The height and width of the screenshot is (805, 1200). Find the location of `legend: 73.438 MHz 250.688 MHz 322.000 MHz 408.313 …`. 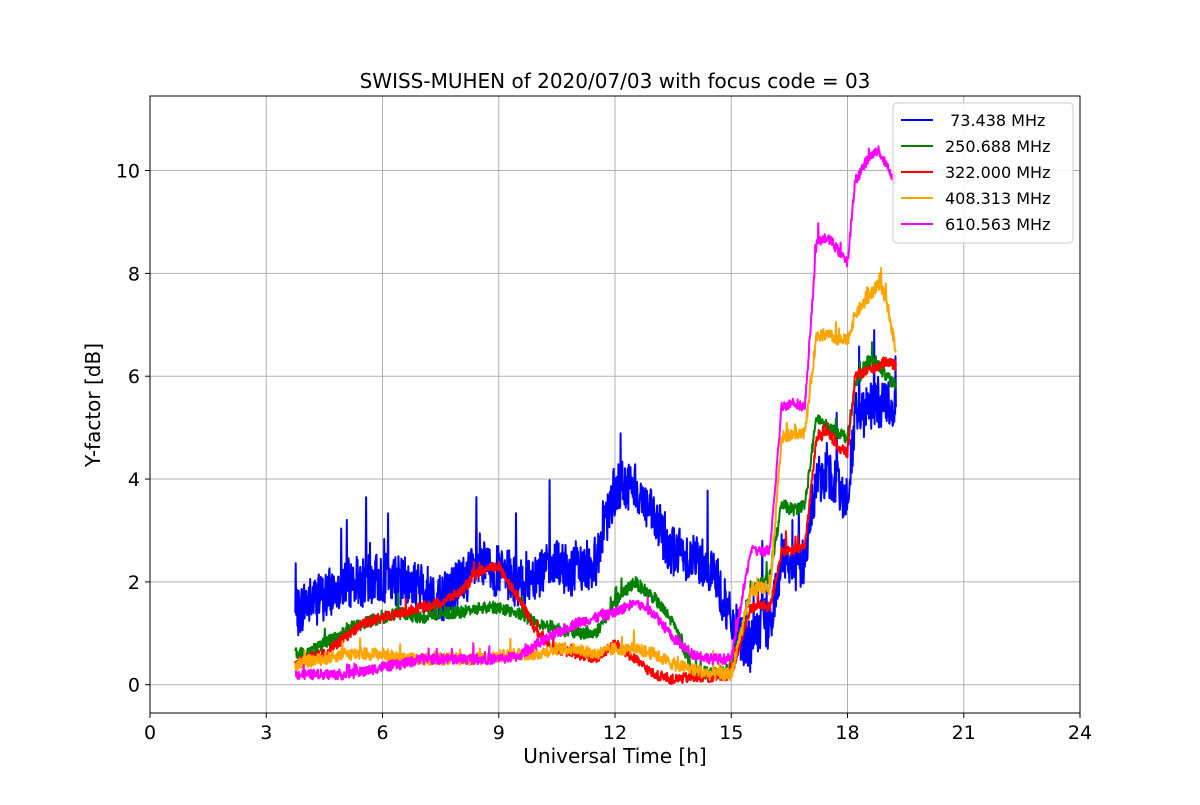

legend: 73.438 MHz 250.688 MHz 322.000 MHz 408.313 … is located at coordinates (983, 173).